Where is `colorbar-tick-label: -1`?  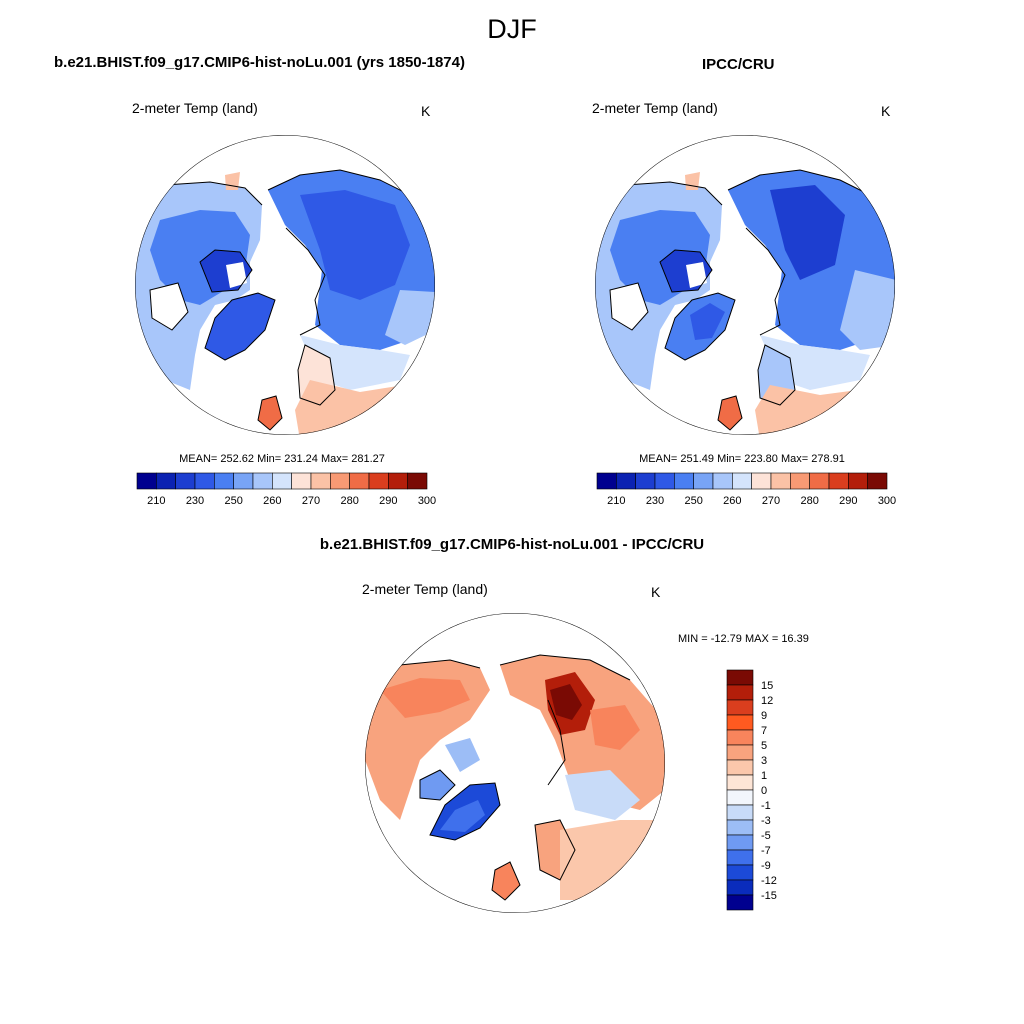
colorbar-tick-label: -1 is located at coordinates (766, 806).